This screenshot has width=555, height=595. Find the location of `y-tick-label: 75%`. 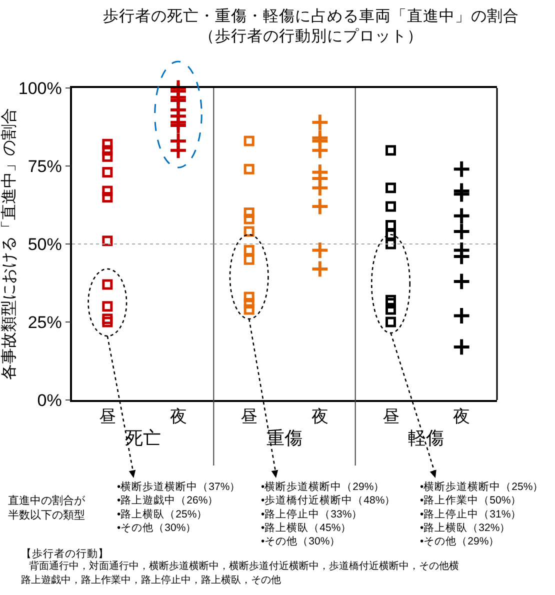

y-tick-label: 75% is located at coordinates (45, 166).